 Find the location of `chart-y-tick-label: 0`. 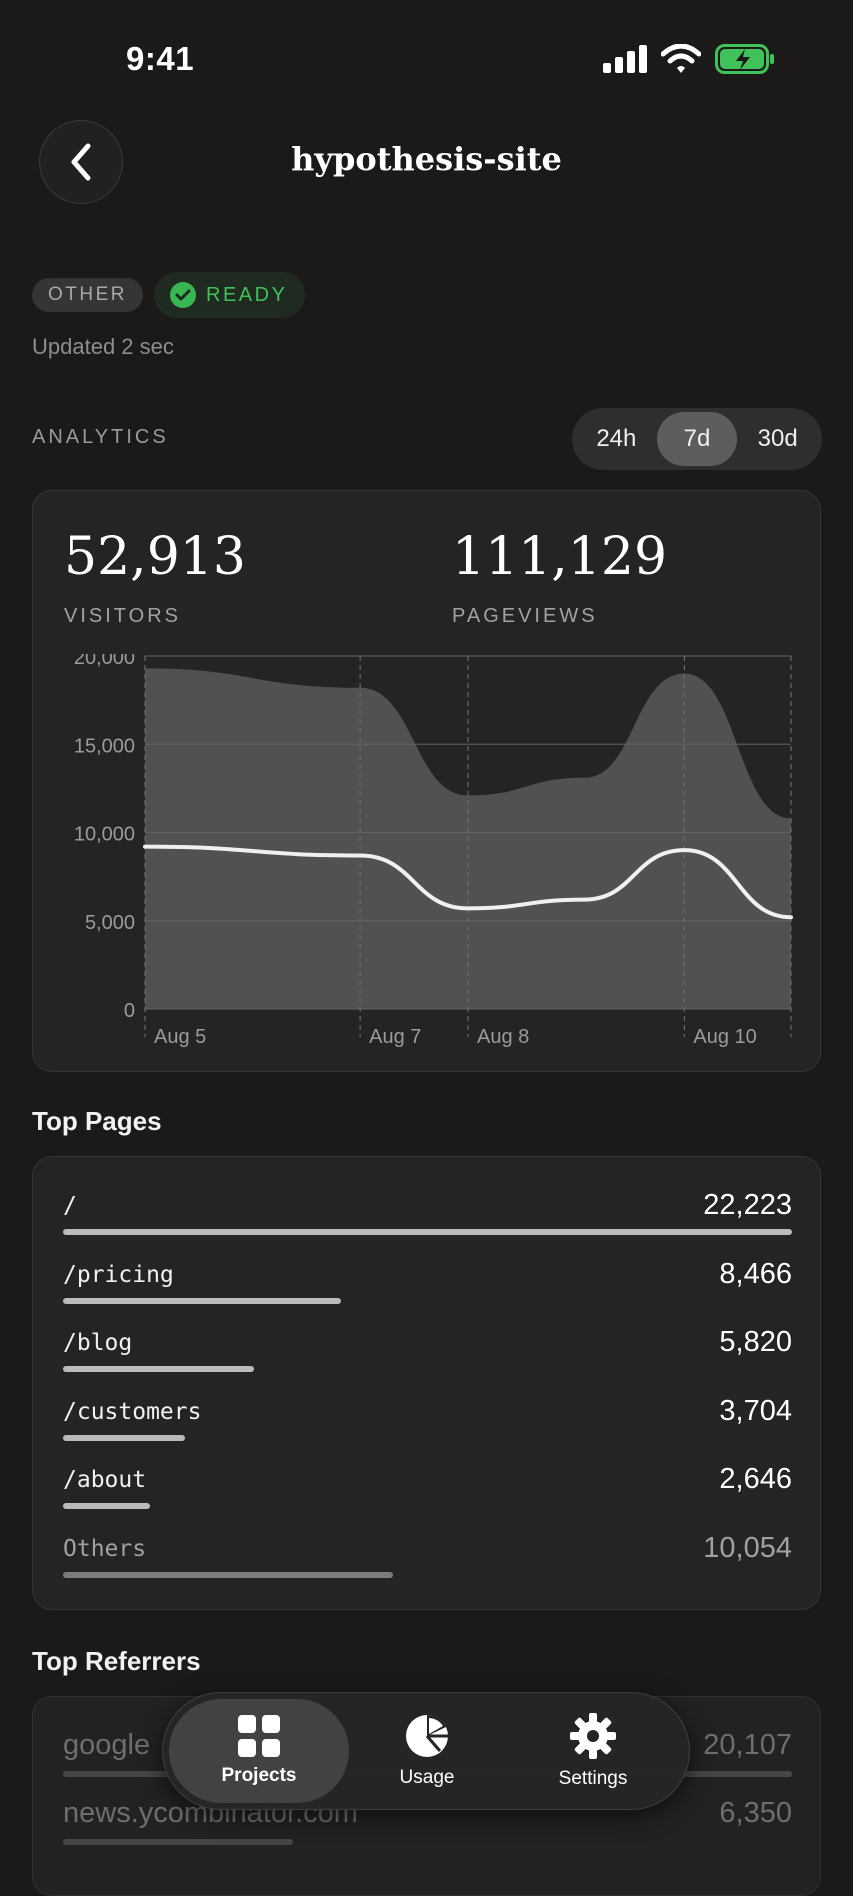

chart-y-tick-label: 0 is located at coordinates (129, 1011).